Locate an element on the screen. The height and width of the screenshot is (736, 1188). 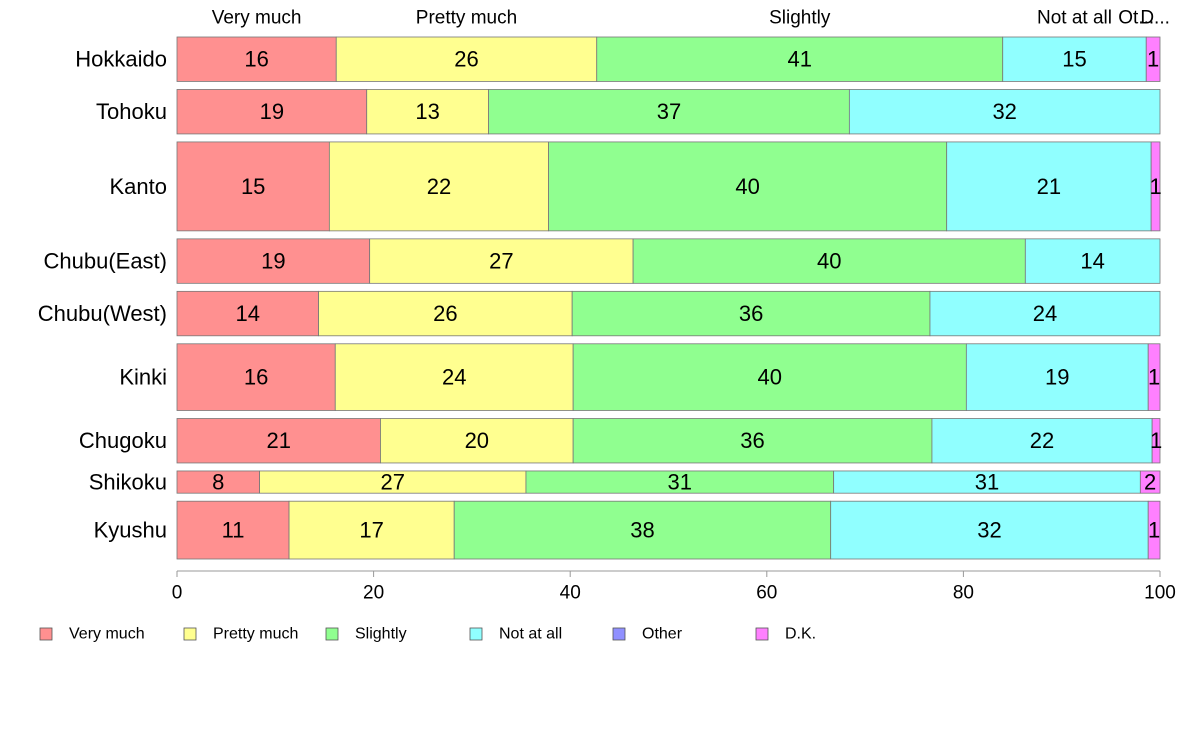
bar-kinki-slightly is located at coordinates (769, 377).